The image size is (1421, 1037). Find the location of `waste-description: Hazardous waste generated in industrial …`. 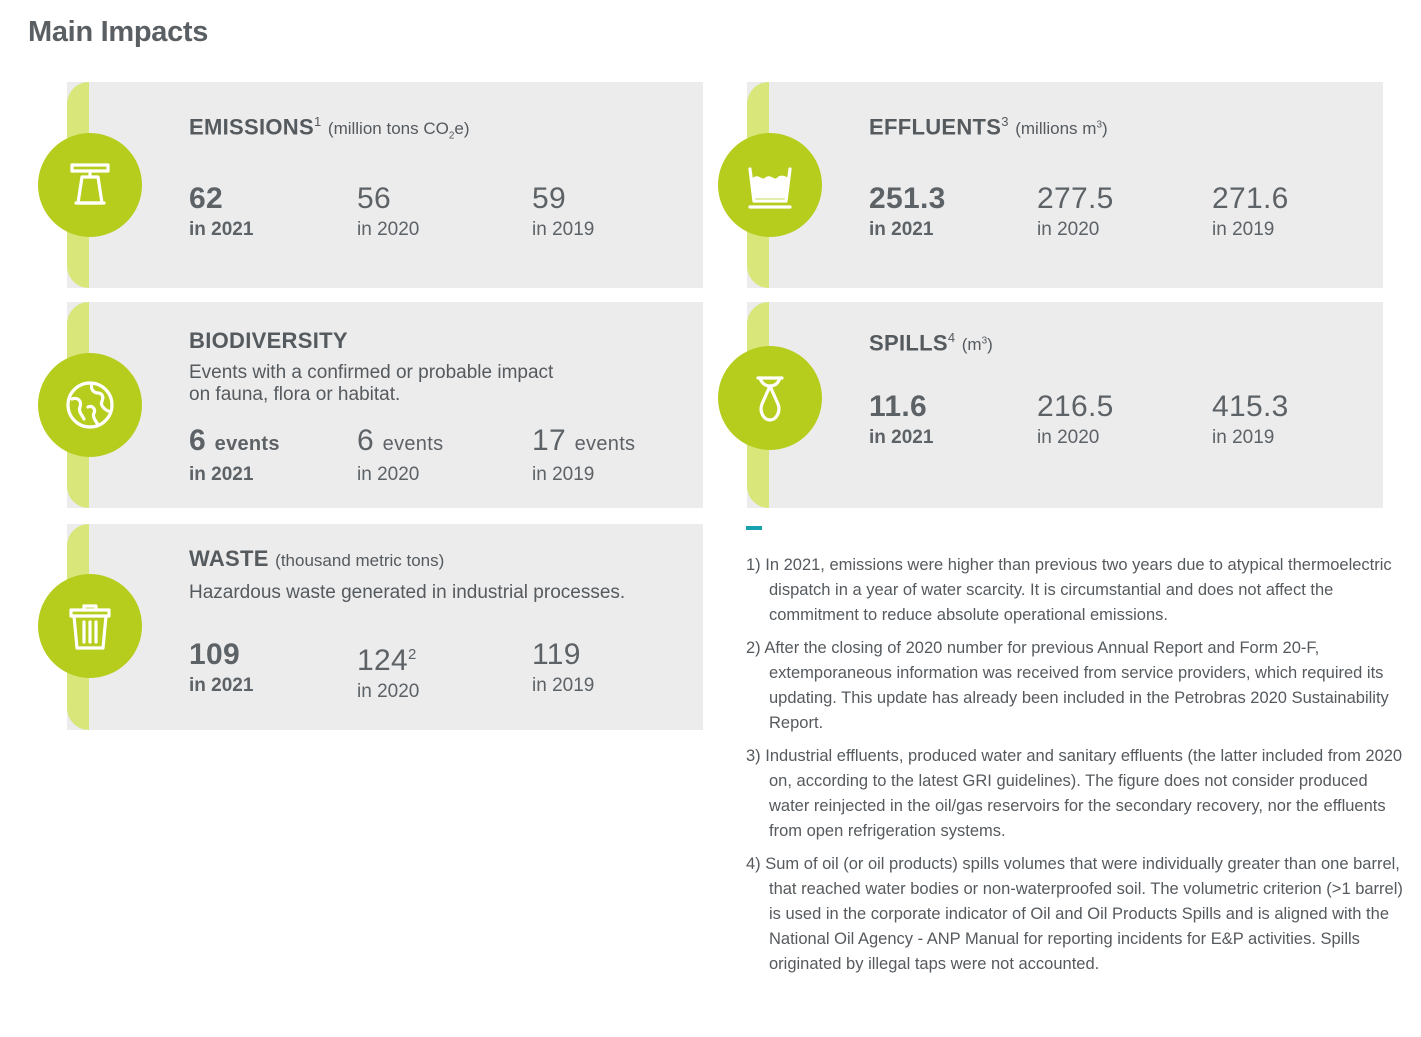

waste-description: Hazardous waste generated in industrial … is located at coordinates (407, 592).